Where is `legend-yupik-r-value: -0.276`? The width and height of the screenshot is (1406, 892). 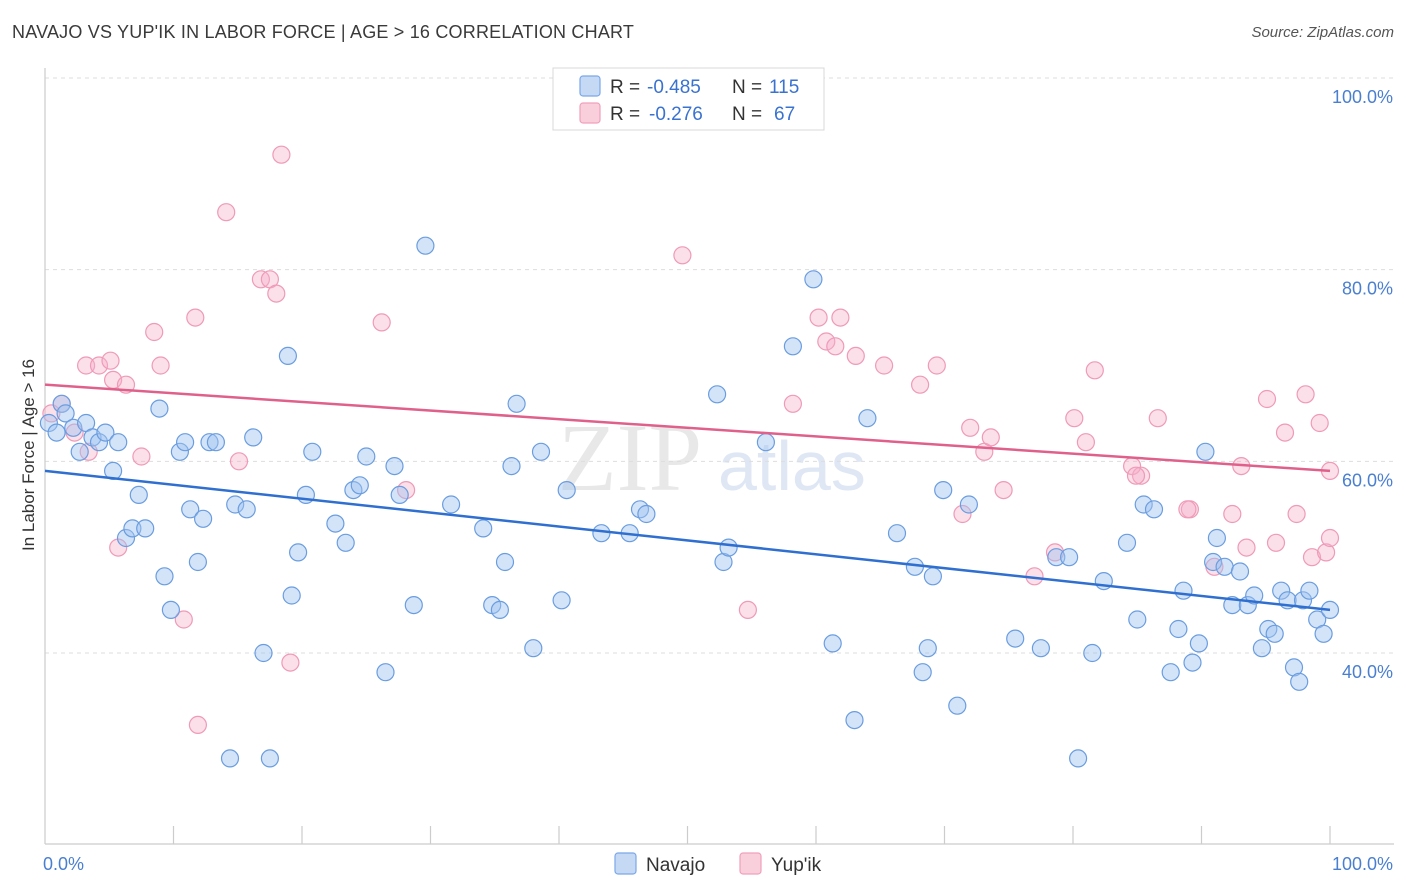
legend-yupik-r-value: -0.276 is located at coordinates (676, 114).